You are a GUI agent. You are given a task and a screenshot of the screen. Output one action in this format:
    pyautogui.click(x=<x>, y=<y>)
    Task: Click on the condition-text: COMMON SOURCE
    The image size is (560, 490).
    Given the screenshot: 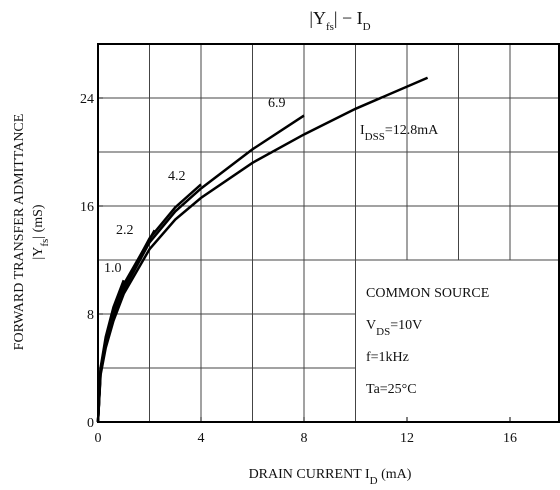 What is the action you would take?
    pyautogui.click(x=427, y=293)
    